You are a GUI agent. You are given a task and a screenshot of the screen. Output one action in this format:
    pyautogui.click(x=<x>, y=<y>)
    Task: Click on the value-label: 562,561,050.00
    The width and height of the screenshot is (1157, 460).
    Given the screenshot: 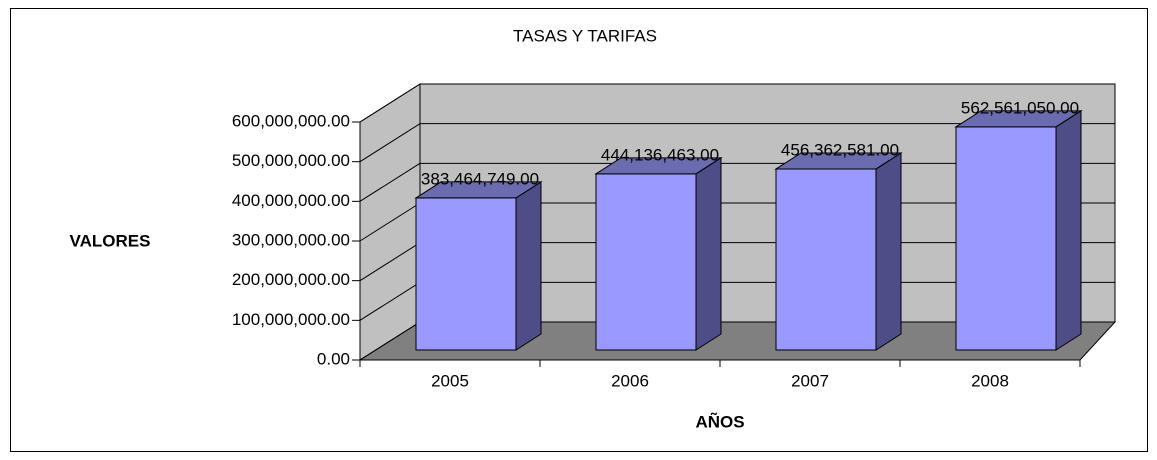 What is the action you would take?
    pyautogui.click(x=1020, y=107)
    